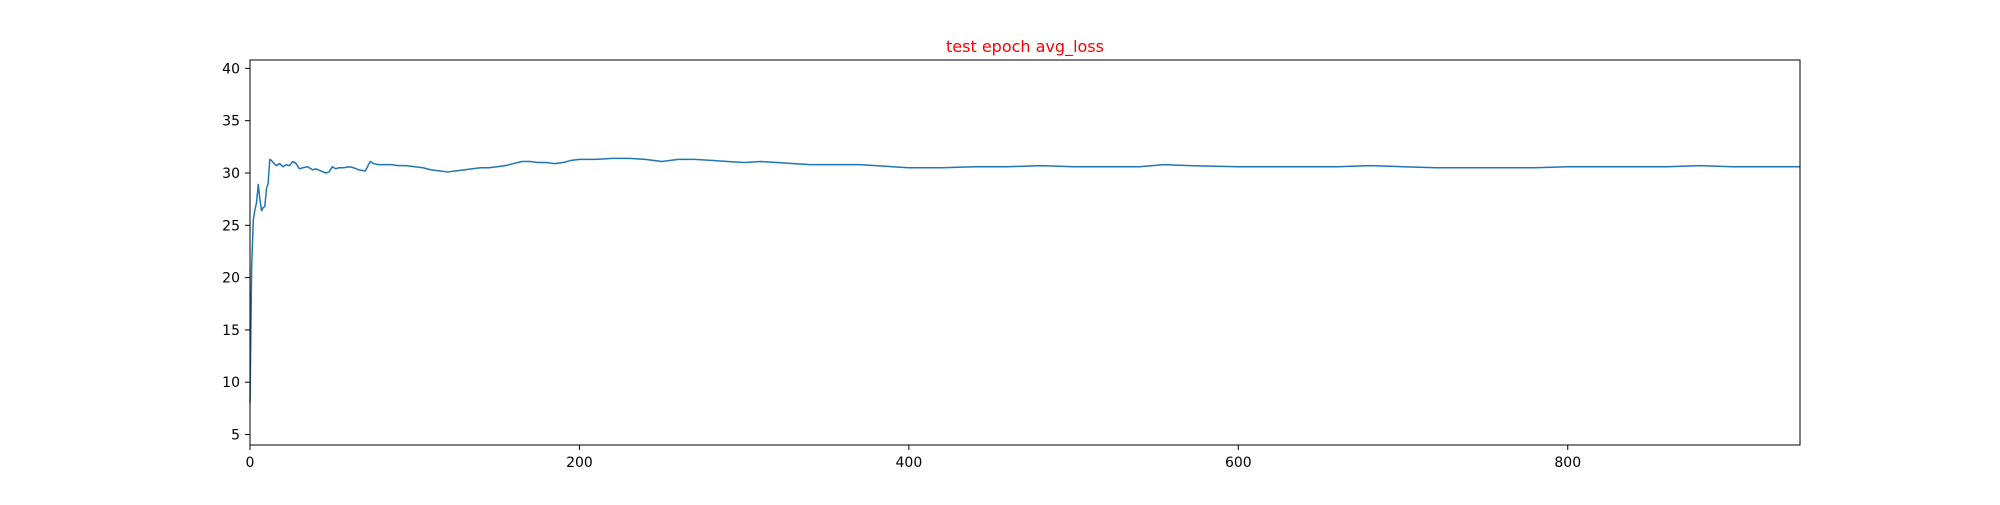 The height and width of the screenshot is (505, 2000). Describe the element at coordinates (235, 436) in the screenshot. I see `y-tick-label: 5` at that location.